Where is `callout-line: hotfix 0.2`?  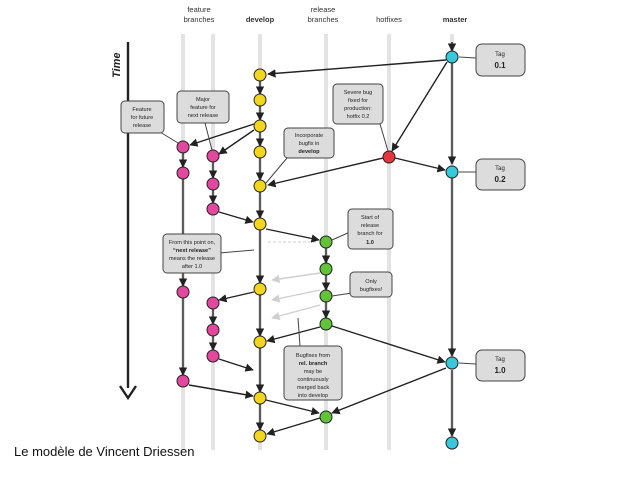
callout-line: hotfix 0.2 is located at coordinates (358, 117).